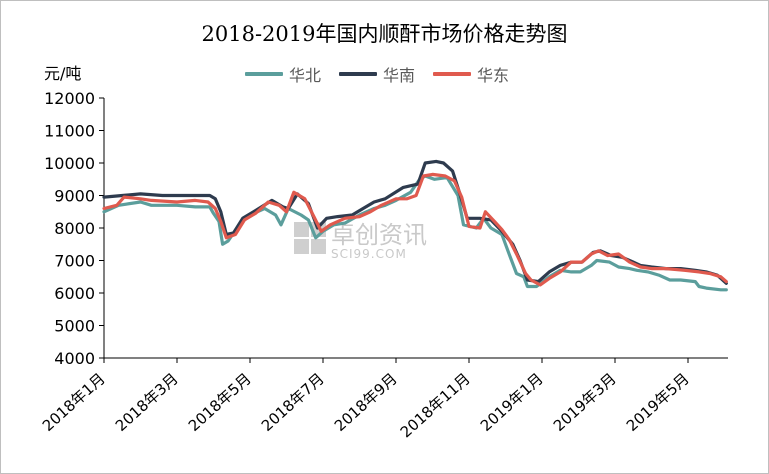 This screenshot has width=769, height=474. Describe the element at coordinates (74, 326) in the screenshot. I see `y-tick-label: 5000` at that location.